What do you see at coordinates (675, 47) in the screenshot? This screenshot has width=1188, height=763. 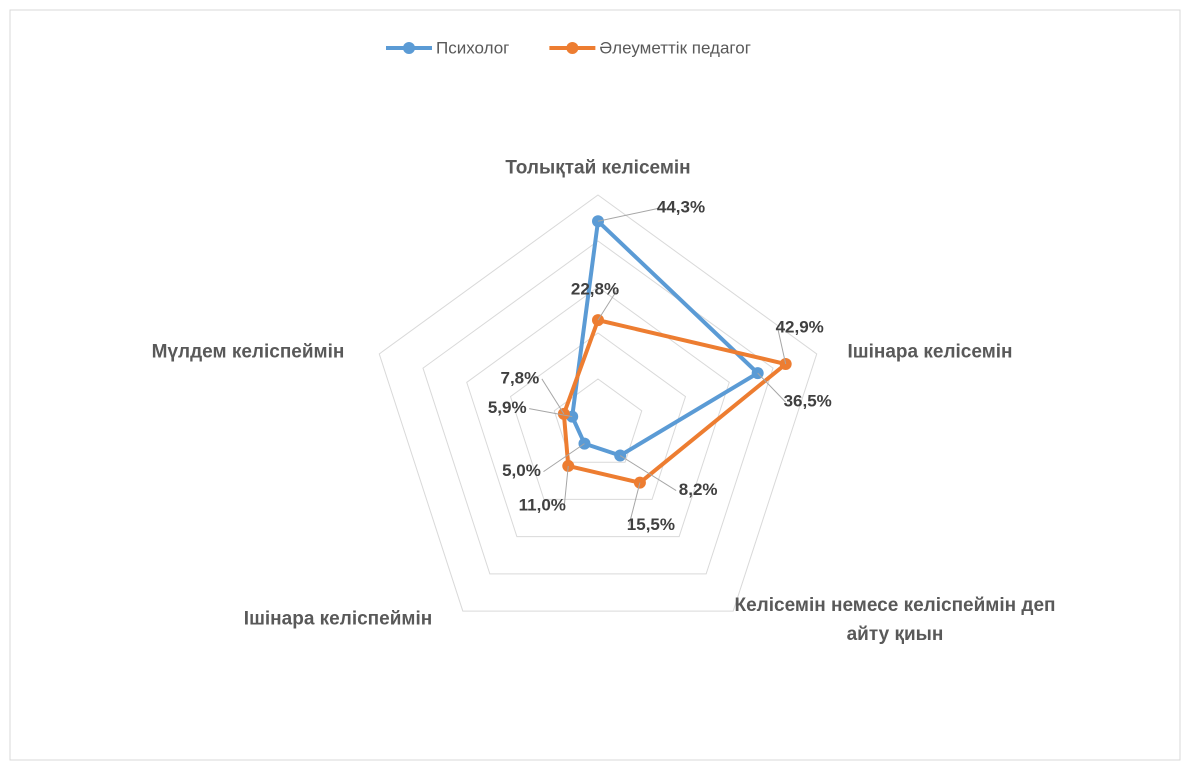 I see `legend-label: Әлеуметтік педагог` at bounding box center [675, 47].